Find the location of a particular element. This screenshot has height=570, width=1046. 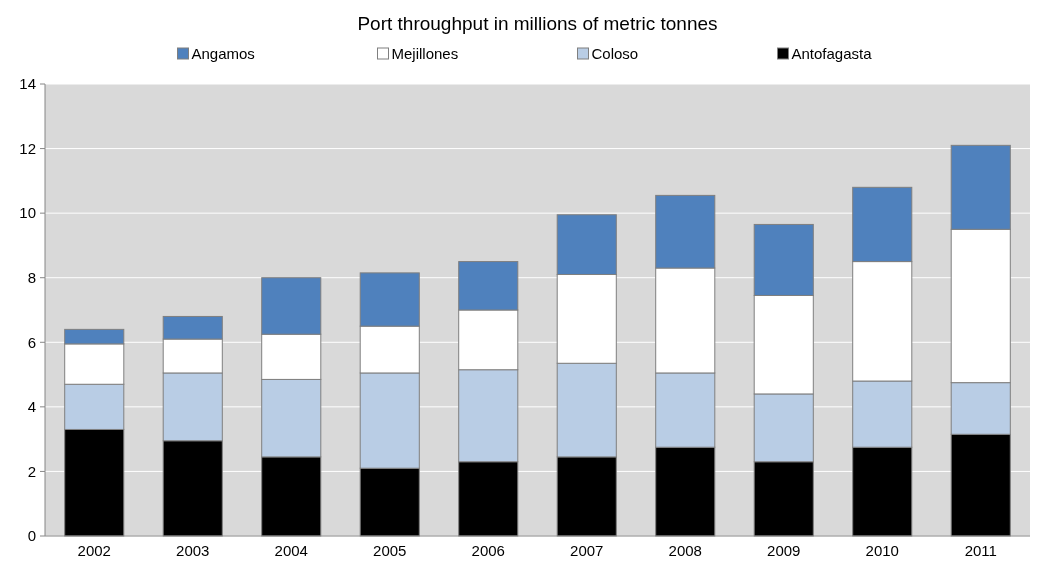

x-tick-label: 2010 is located at coordinates (882, 550).